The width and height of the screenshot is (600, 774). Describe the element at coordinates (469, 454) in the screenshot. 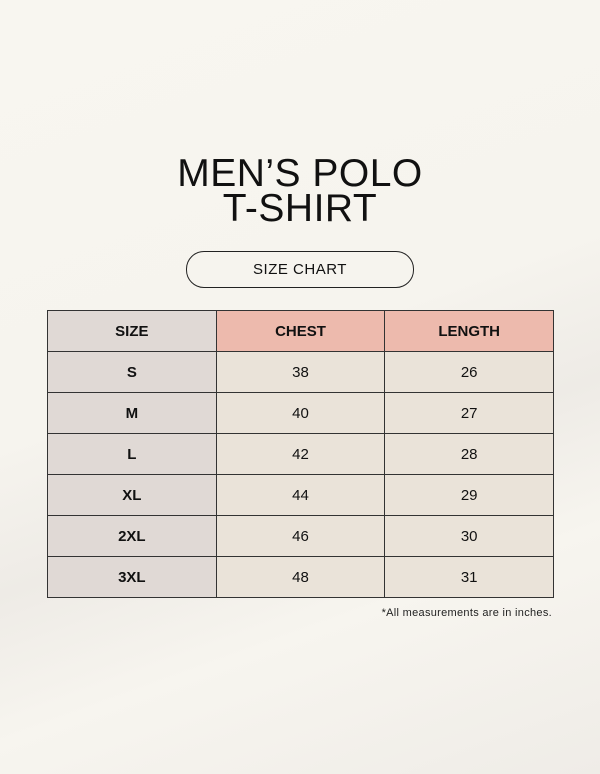

I see `cell-length: 28` at that location.